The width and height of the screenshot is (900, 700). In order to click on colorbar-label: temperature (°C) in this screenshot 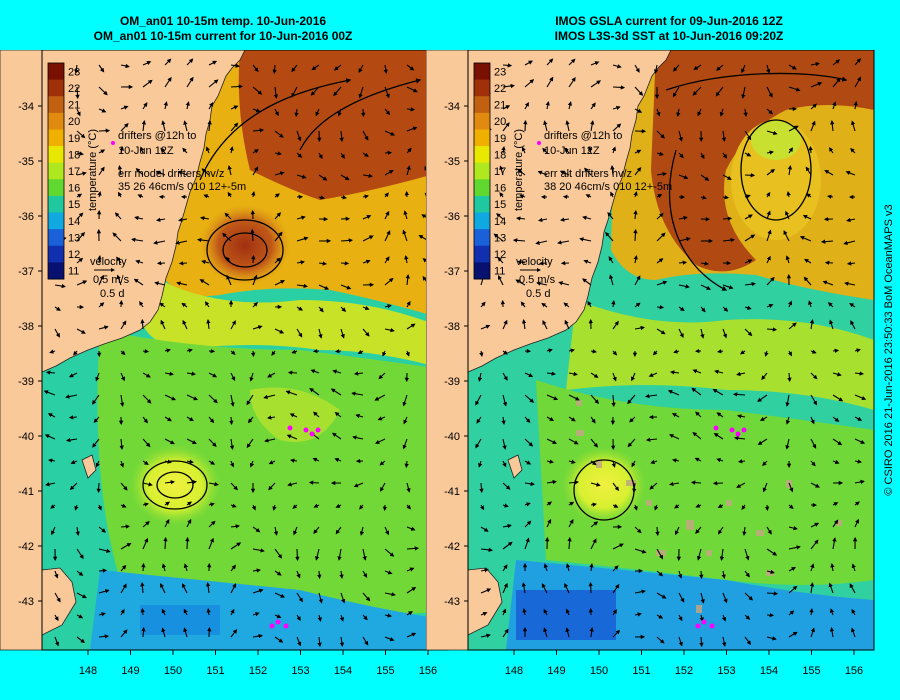, I will do `click(519, 170)`.